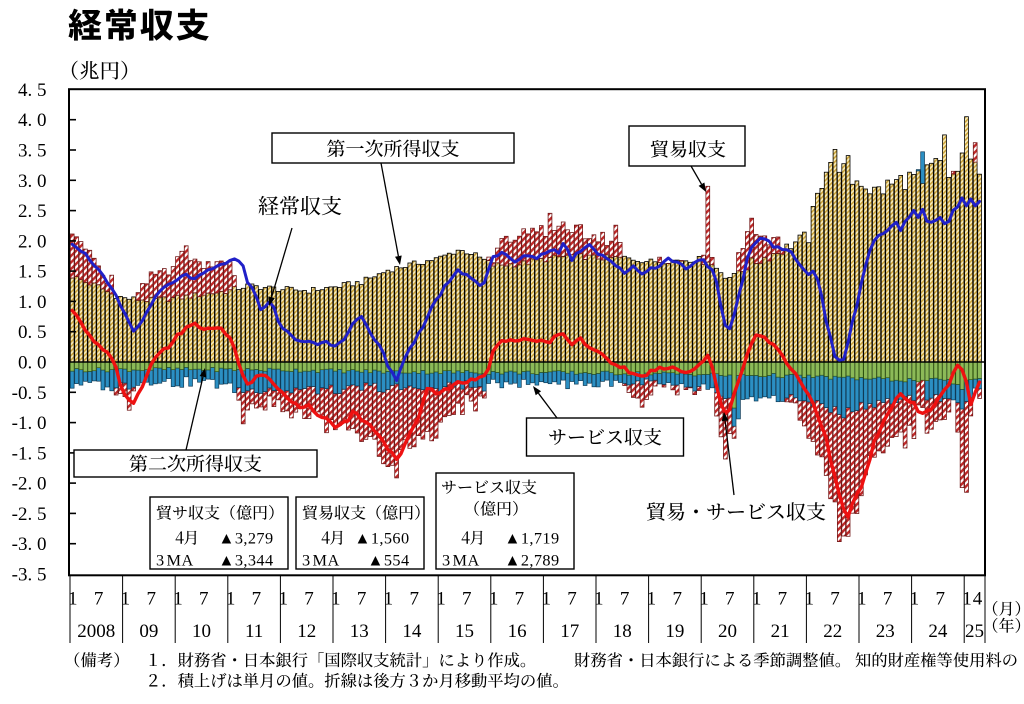  I want to click on svg-text: ▲2,789, so click(531, 560).